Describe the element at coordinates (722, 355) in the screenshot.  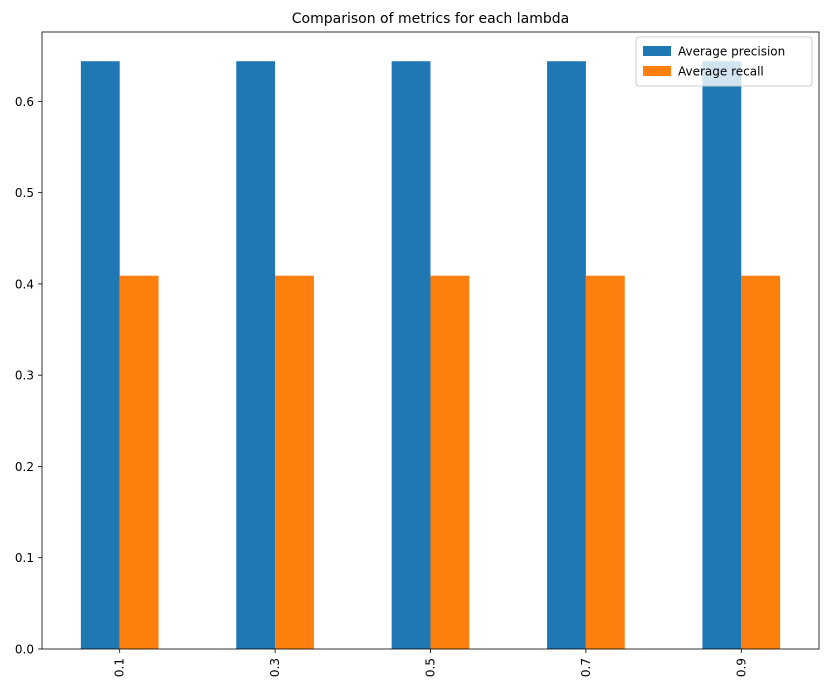
I see `bar-precision-0.9` at that location.